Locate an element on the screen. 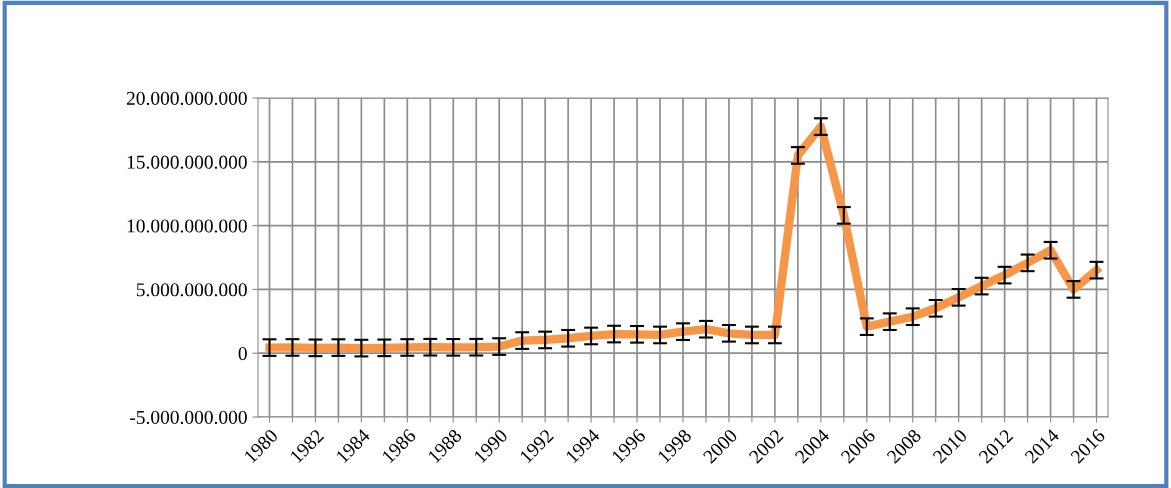  y-tick-label: 20.000.000.000 is located at coordinates (186, 98).